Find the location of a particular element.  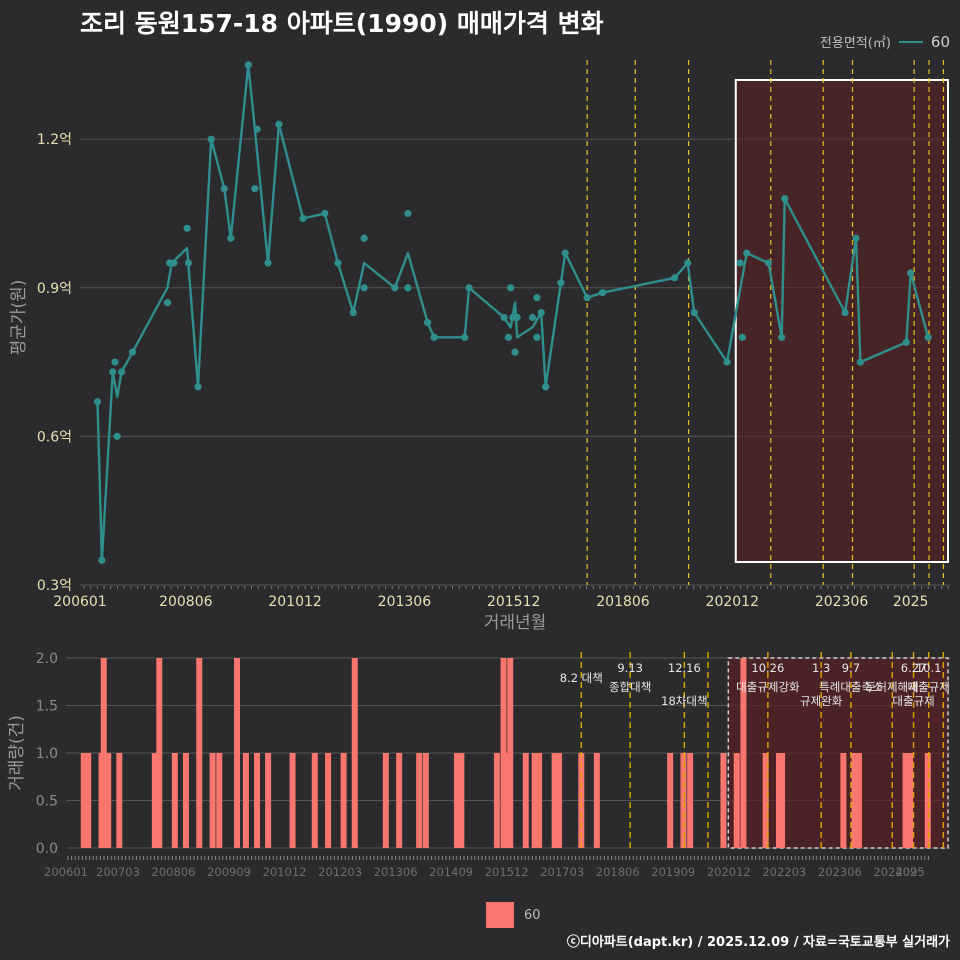

policy-date-label: 6.27 is located at coordinates (914, 668).